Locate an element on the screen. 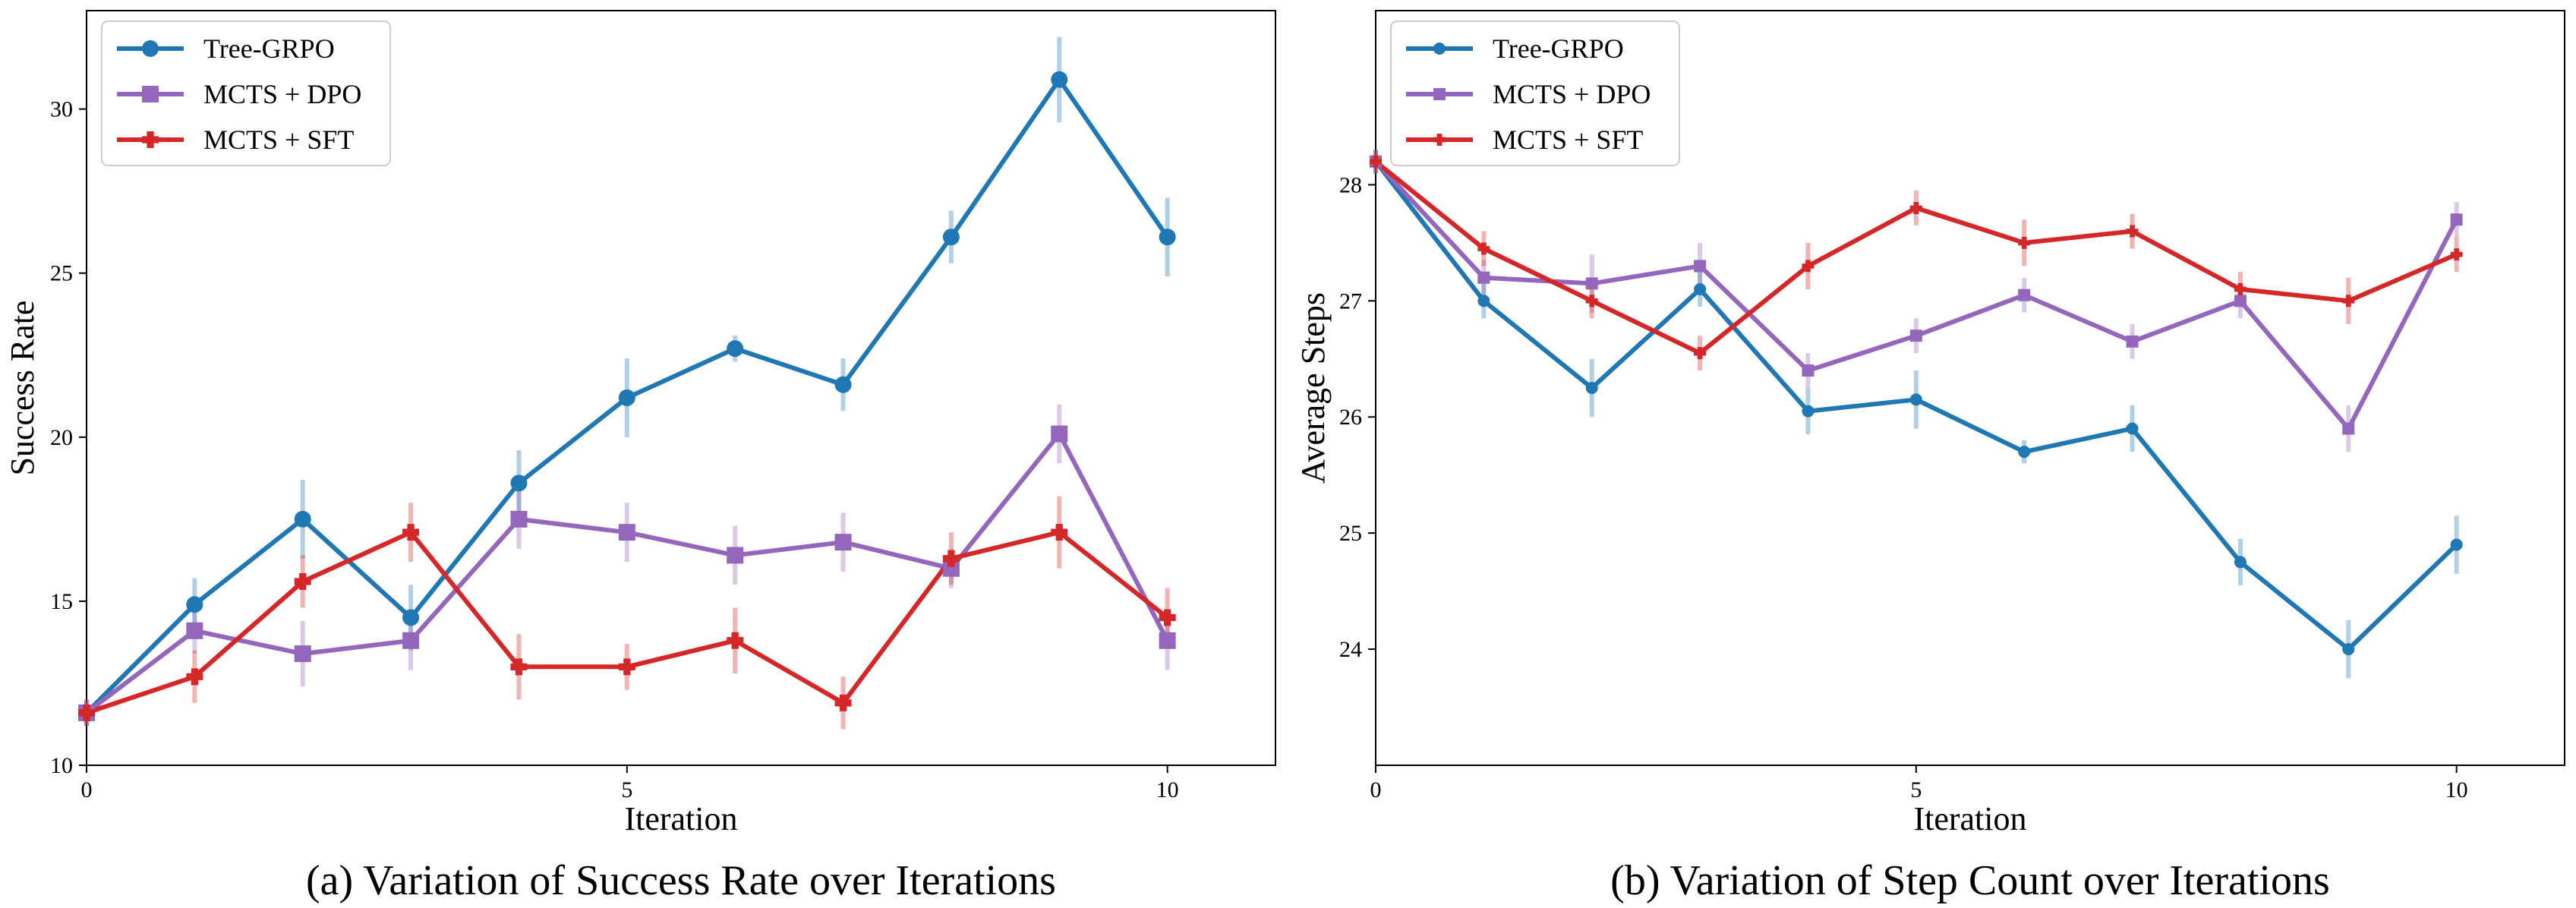  y-tick-label: 27 is located at coordinates (1350, 301).